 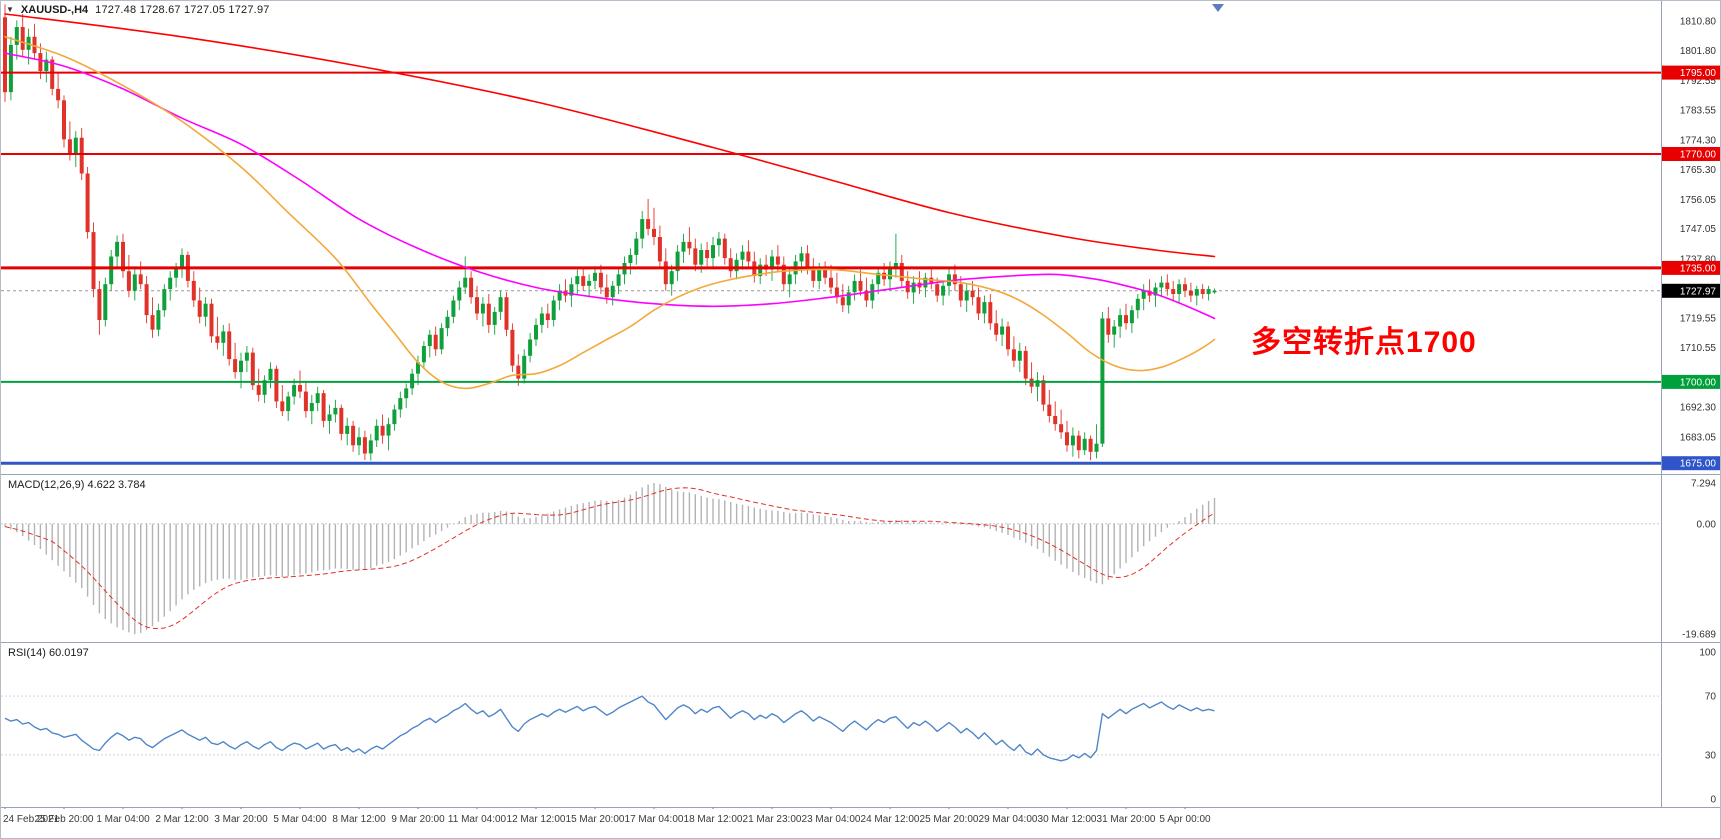 I want to click on symbol-dropdown-icon: ▼, so click(x=10, y=9).